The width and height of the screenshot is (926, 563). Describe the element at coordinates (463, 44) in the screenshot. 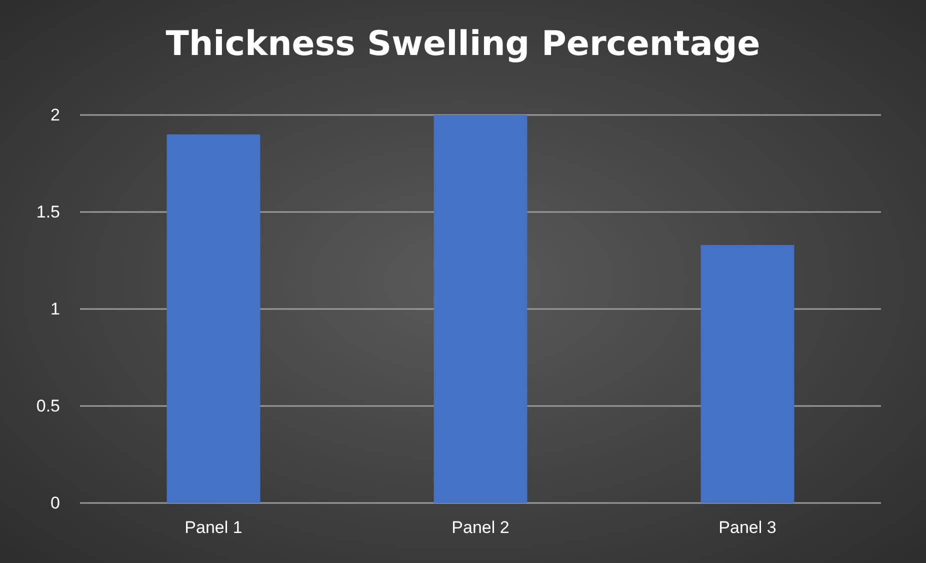

I see `chart-title: Thickness Swelling Percentage` at that location.